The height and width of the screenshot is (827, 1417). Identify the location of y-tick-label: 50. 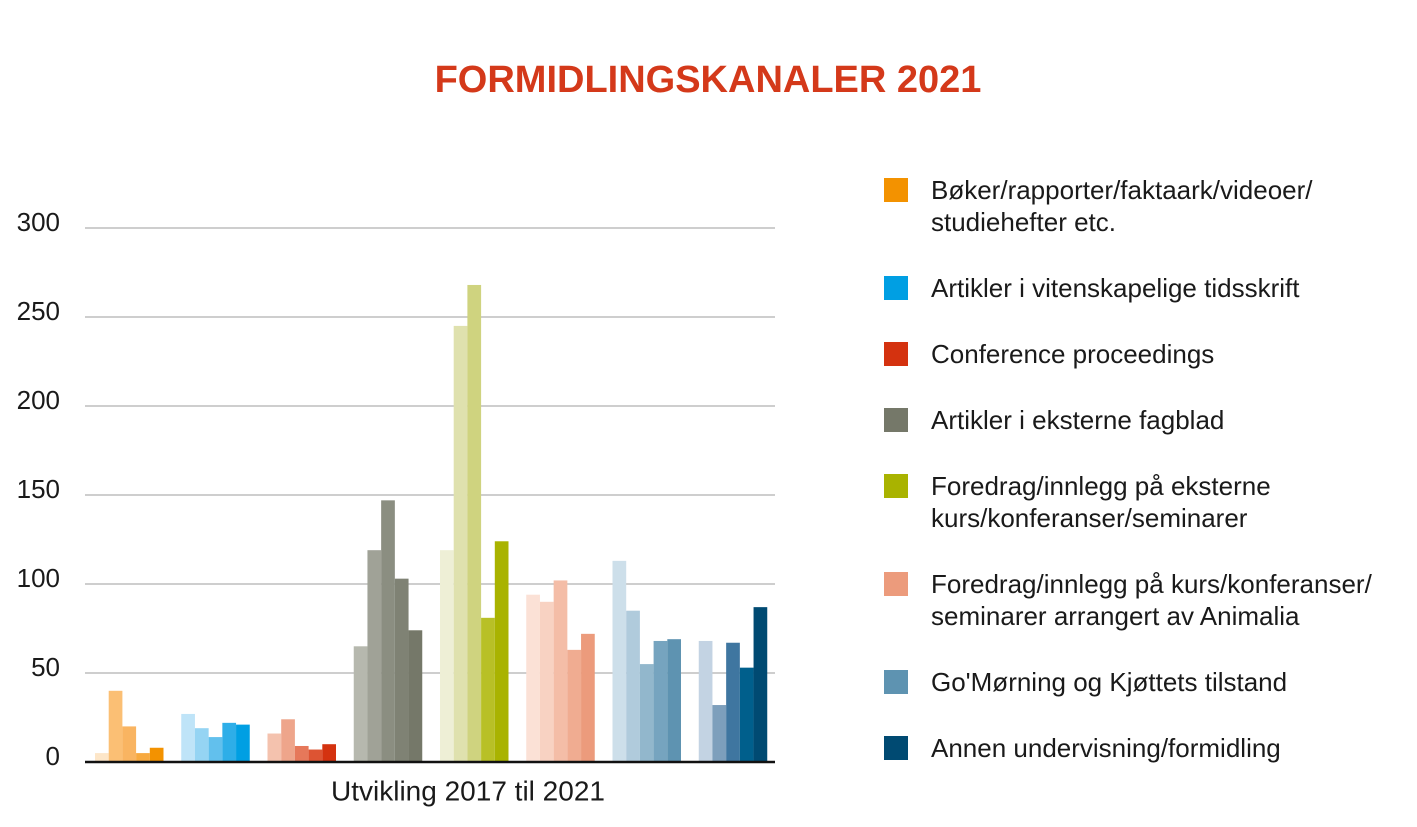
(45, 667).